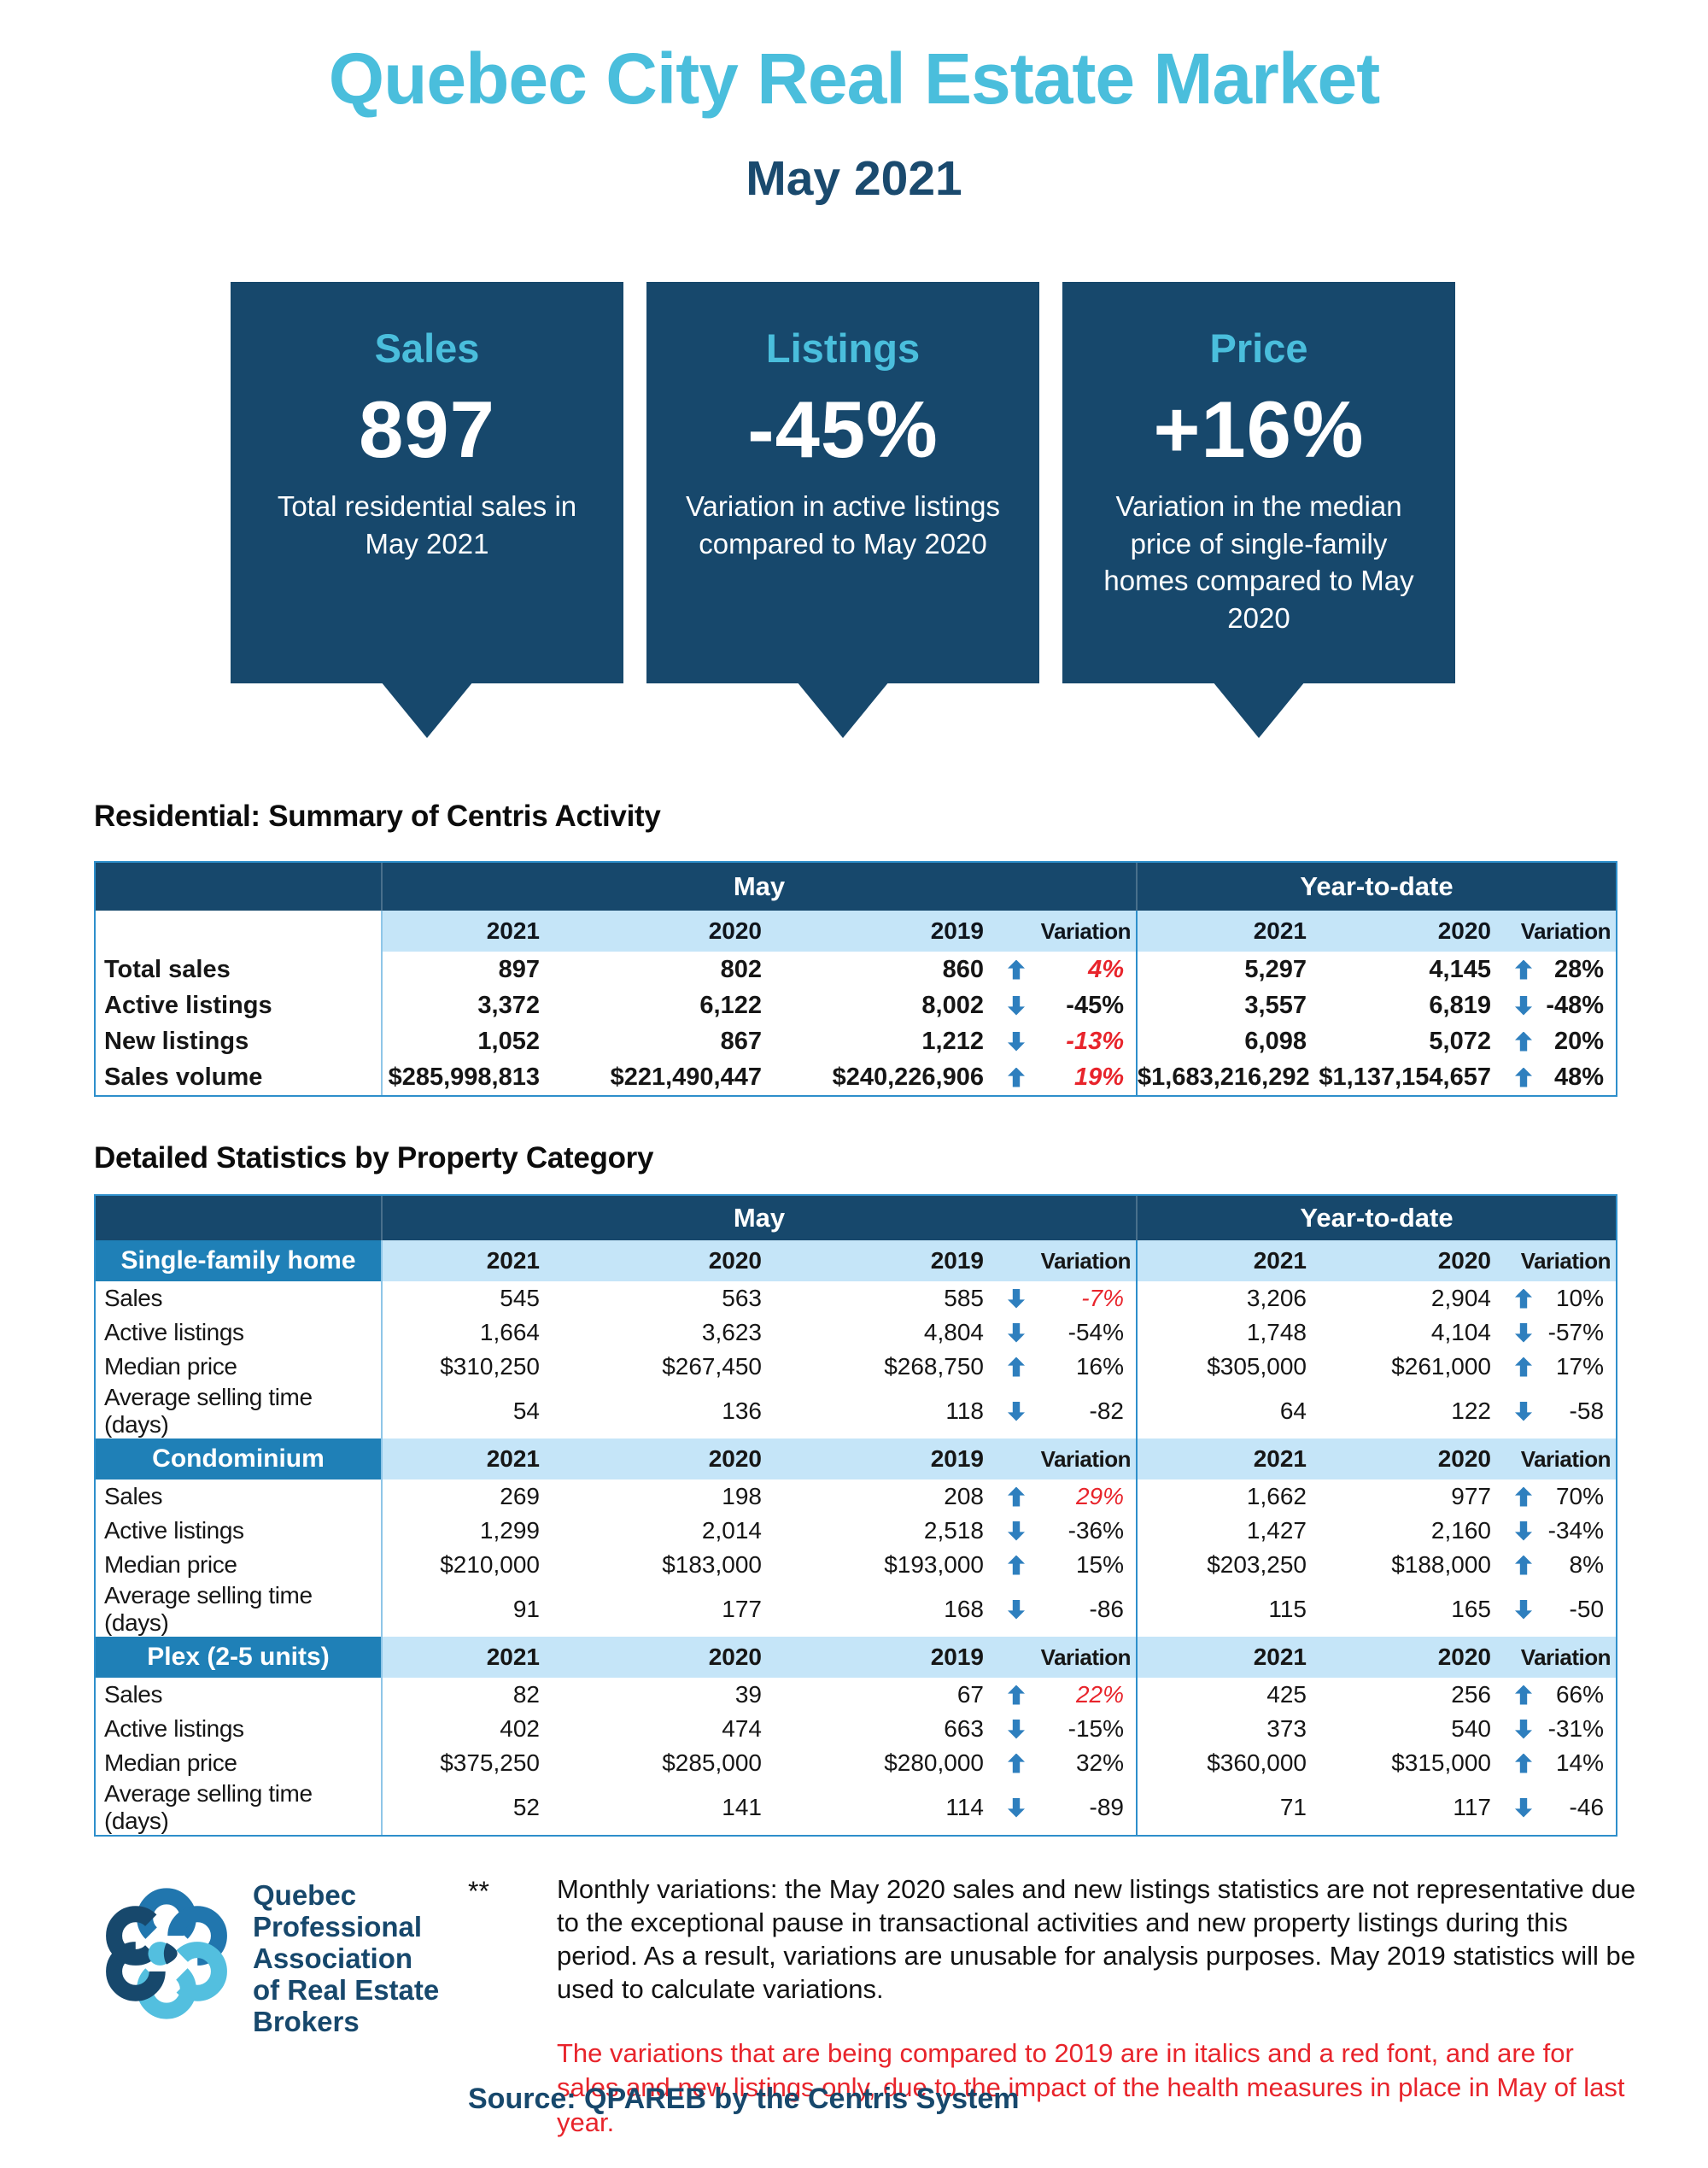 This screenshot has height=2168, width=1708. I want to click on variation-inner: -86, so click(1066, 1610).